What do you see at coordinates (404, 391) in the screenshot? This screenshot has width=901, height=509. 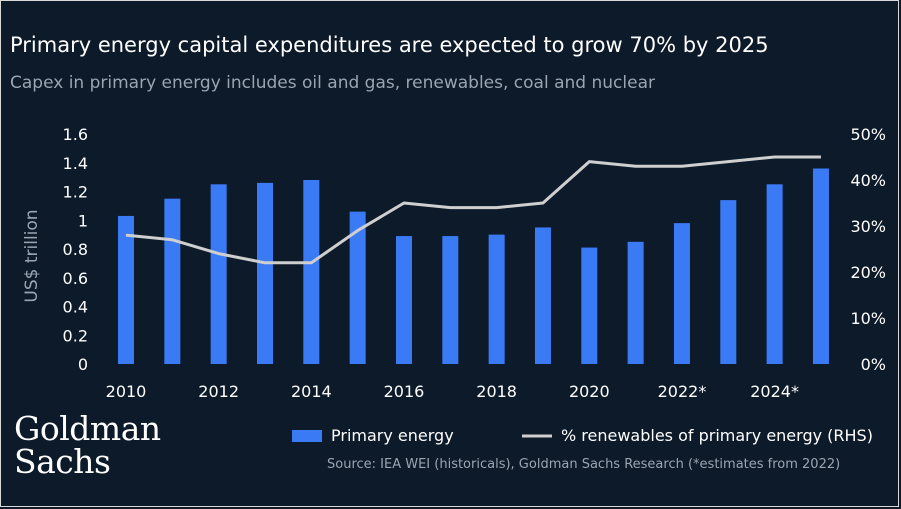 I see `x-tick-label: 2016` at bounding box center [404, 391].